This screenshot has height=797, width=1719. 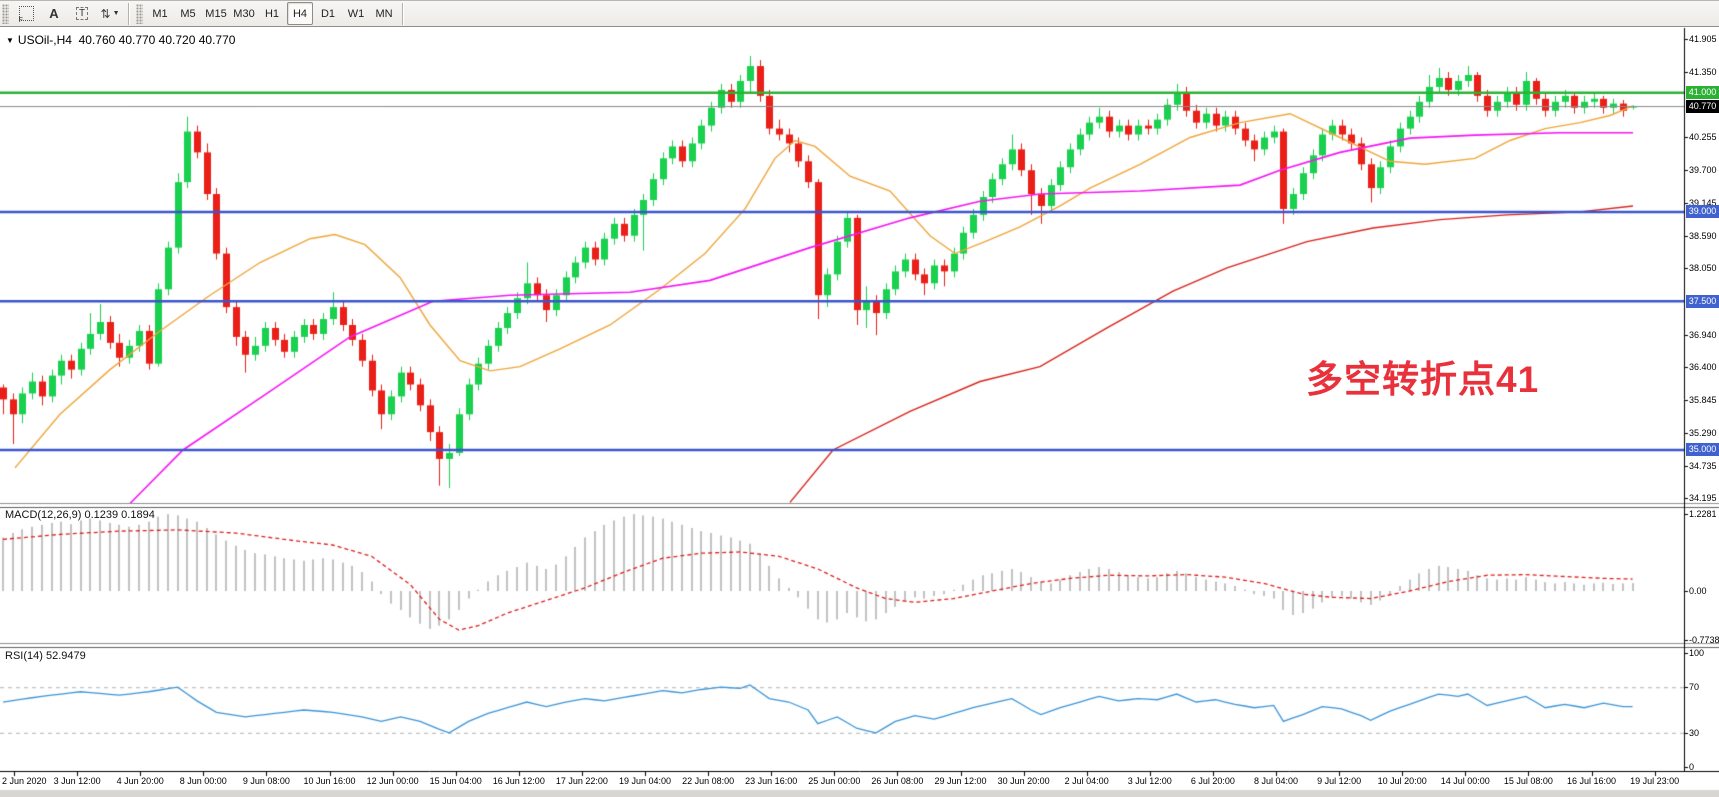 I want to click on price-axis-tick: 35.290, so click(x=1703, y=432).